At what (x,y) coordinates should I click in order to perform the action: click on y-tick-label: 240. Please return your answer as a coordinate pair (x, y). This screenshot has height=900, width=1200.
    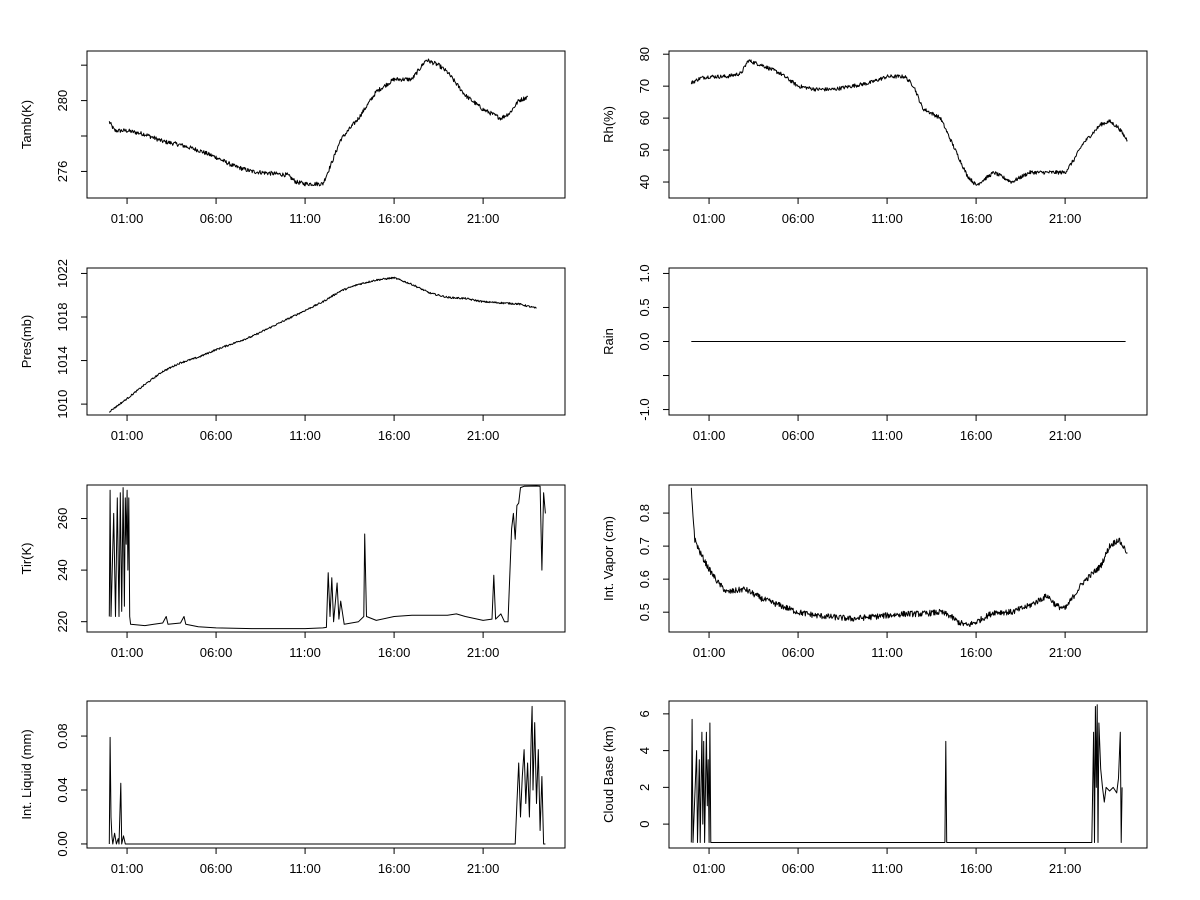
    Looking at the image, I should click on (62, 570).